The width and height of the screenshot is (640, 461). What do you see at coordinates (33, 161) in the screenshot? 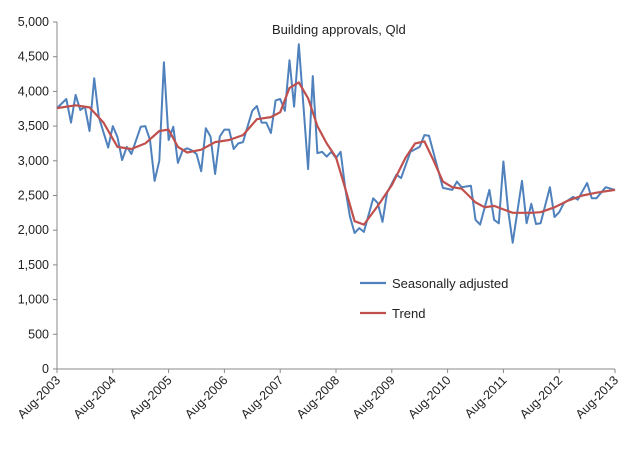
I see `y-tick-label: 3,000` at bounding box center [33, 161].